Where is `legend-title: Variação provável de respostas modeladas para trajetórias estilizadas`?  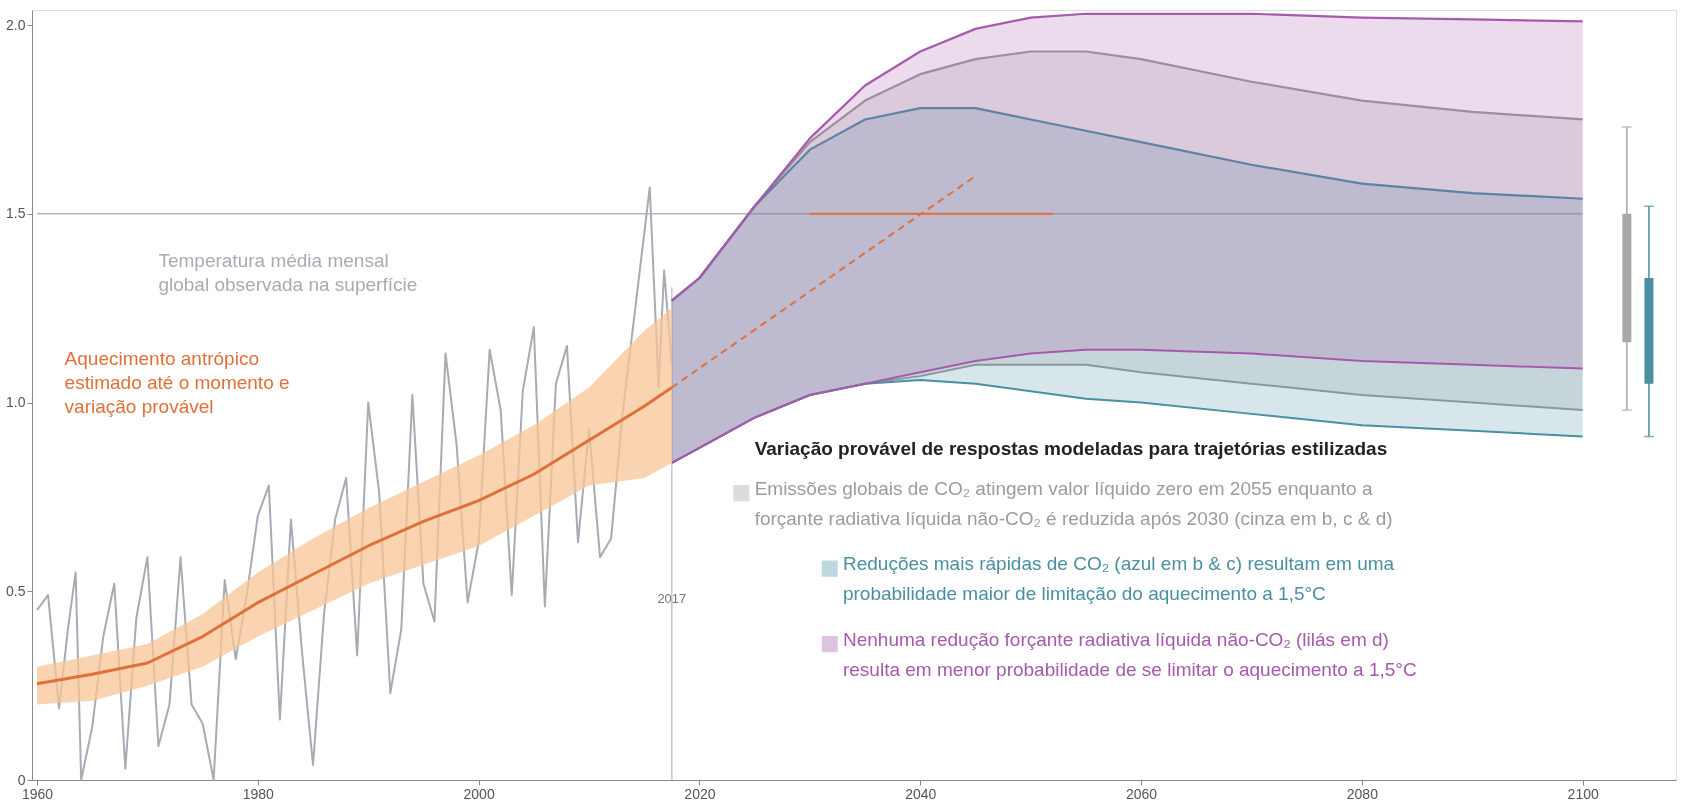 legend-title: Variação provável de respostas modeladas para trajetórias estilizadas is located at coordinates (1071, 449).